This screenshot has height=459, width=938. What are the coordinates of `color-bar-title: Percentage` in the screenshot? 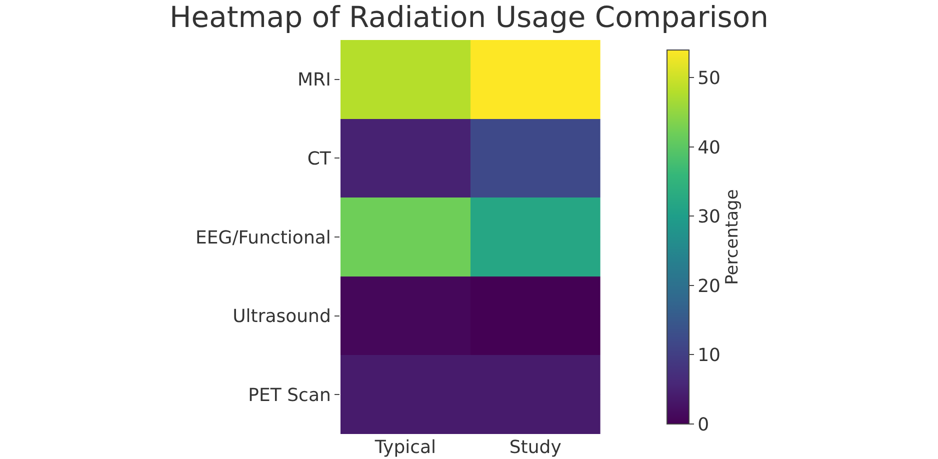 It's located at (732, 237).